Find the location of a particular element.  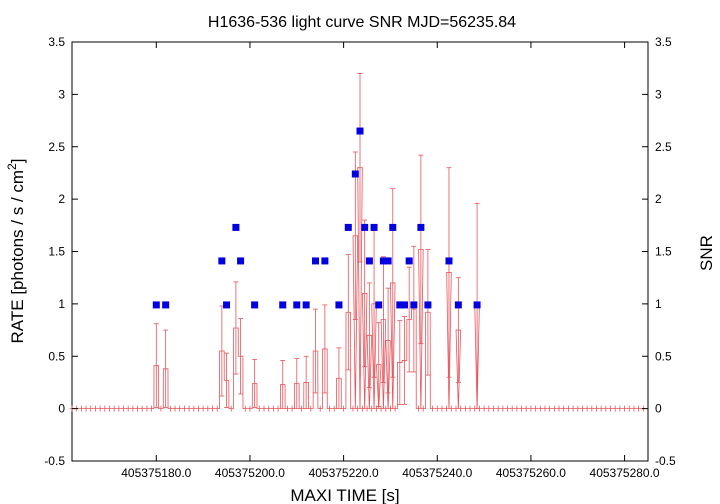

x-axis-title: MAXI TIME [s] is located at coordinates (344, 495).